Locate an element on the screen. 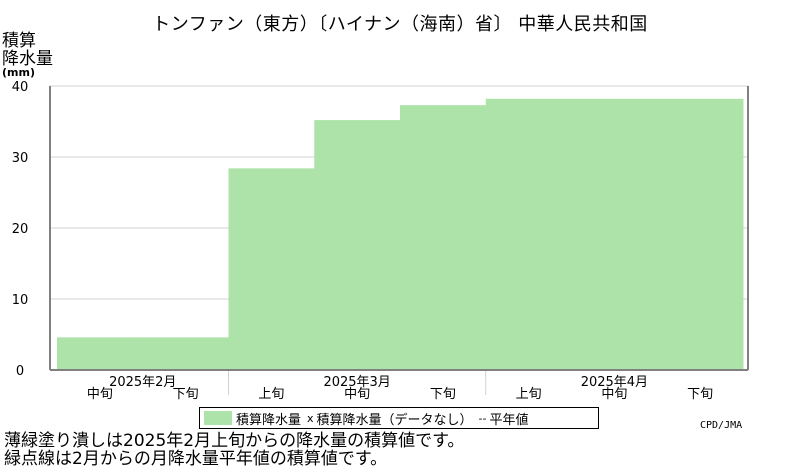 The image size is (800, 470). chart-title: トンファン（東方）〔ハイナン（海南）省〕 中華人民共和国 is located at coordinates (400, 24).